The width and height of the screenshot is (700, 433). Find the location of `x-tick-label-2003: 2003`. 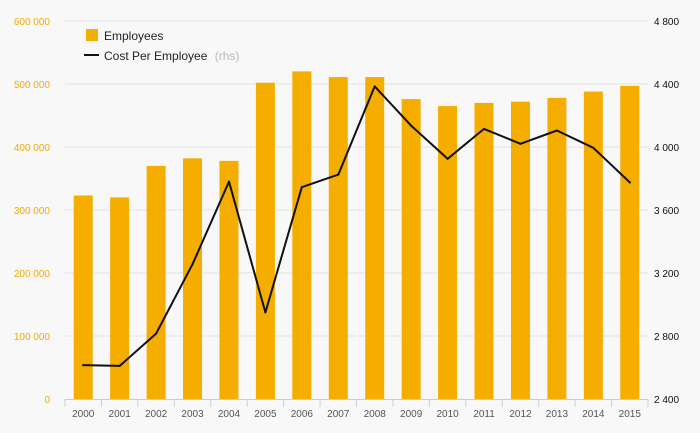

x-tick-label-2003: 2003 is located at coordinates (192, 414).